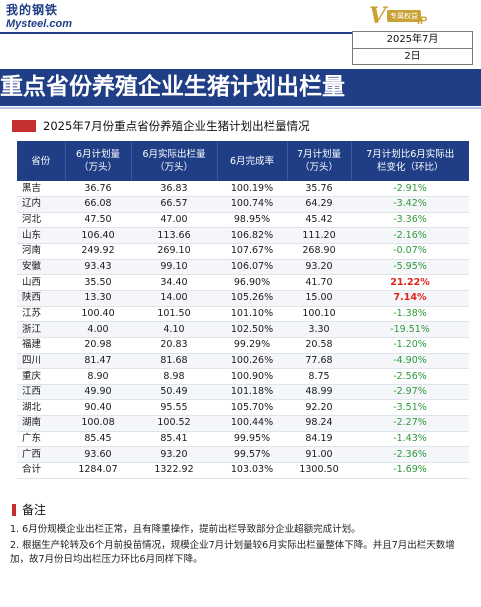  I want to click on june-rate-cell: 100.90%, so click(252, 376).